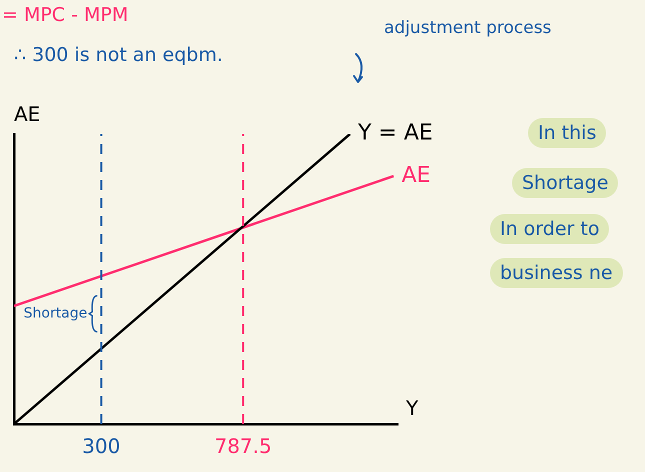  I want to click on annotation: Shortage, so click(56, 313).